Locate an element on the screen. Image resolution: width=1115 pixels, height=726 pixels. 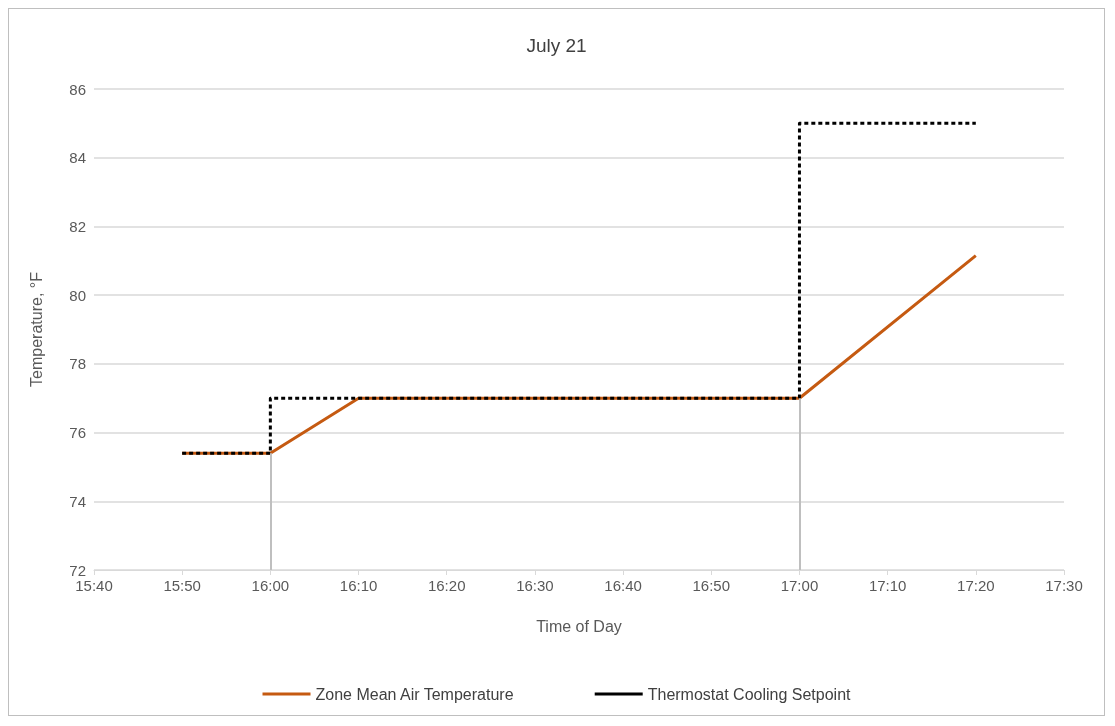
y-axis-title: Temperature, °F is located at coordinates (36, 329).